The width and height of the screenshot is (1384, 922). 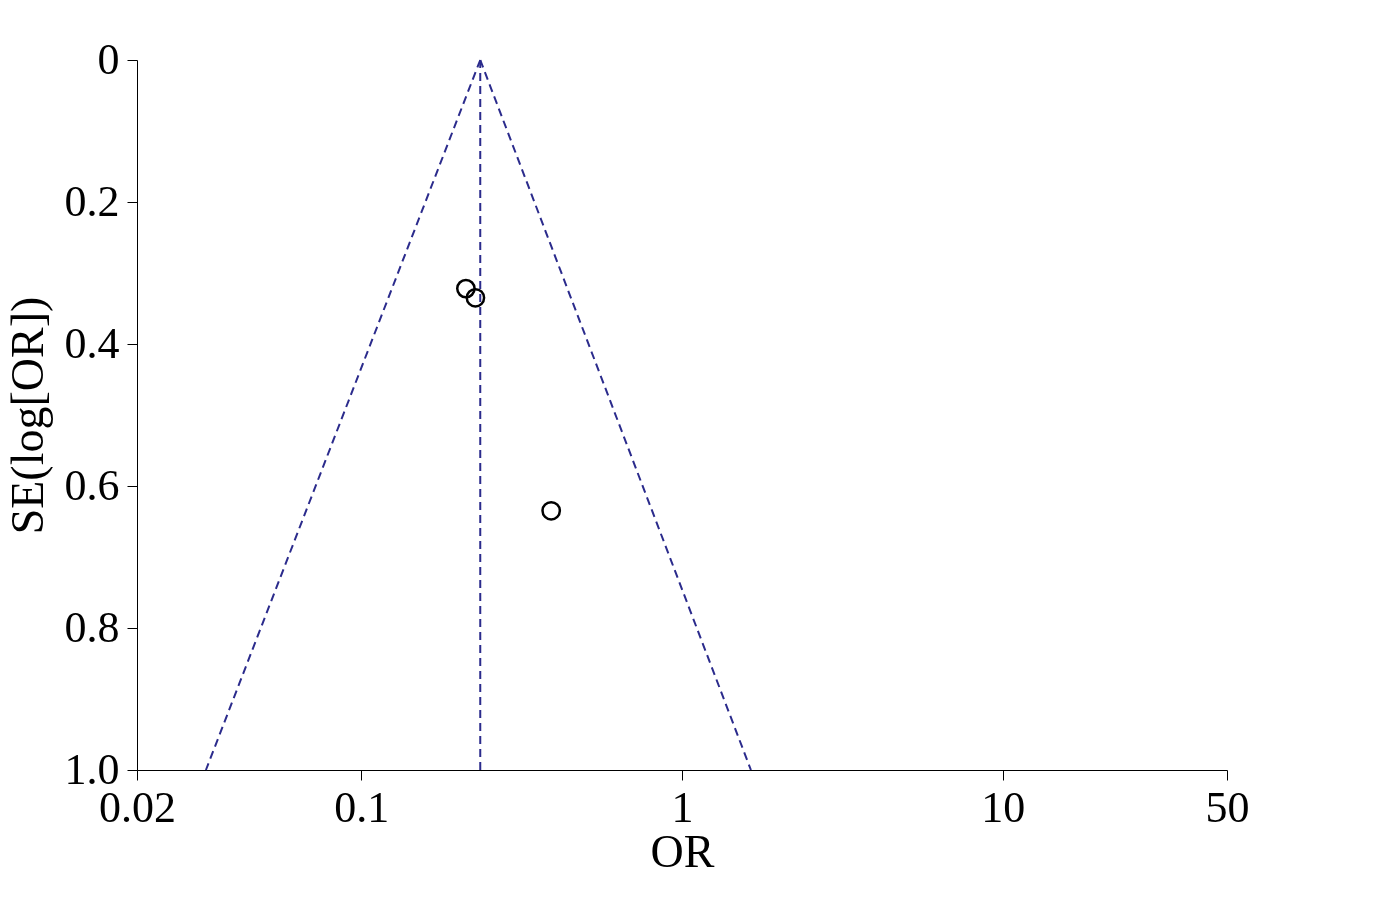 What do you see at coordinates (27, 415) in the screenshot?
I see `y-axis-title: SE(log[OR])` at bounding box center [27, 415].